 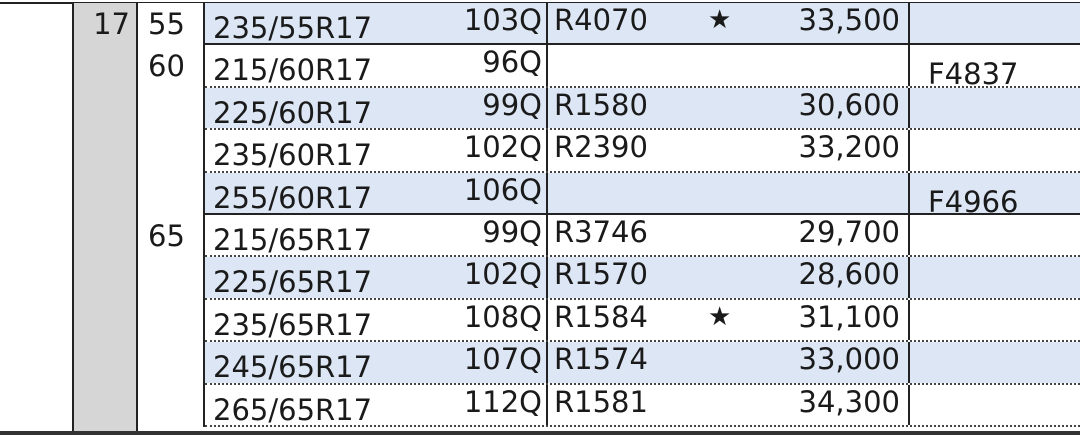 I want to click on product-code: R1570, so click(x=601, y=274).